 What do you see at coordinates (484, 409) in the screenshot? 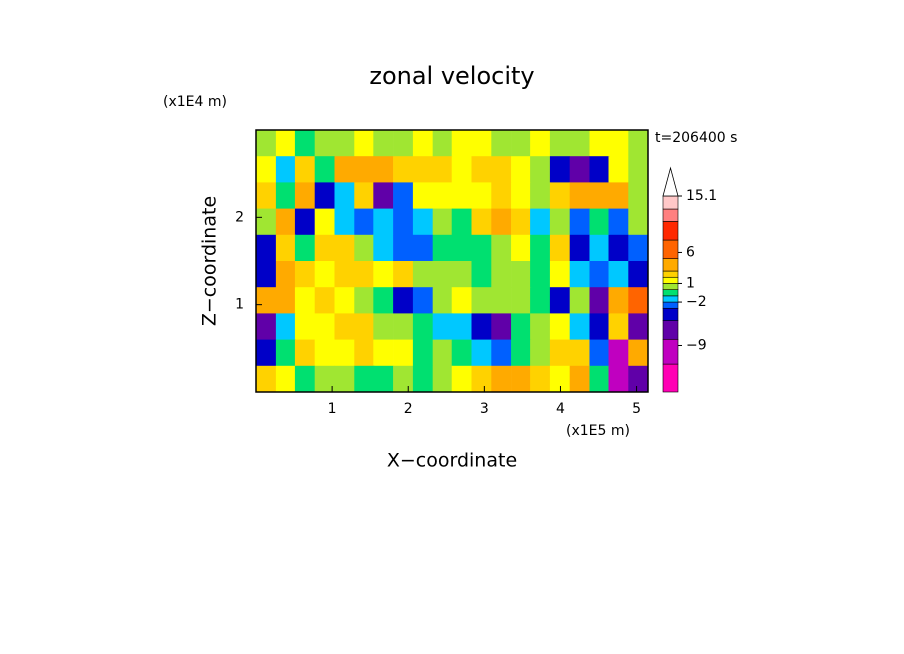
I see `x-tick-label: 3` at bounding box center [484, 409].